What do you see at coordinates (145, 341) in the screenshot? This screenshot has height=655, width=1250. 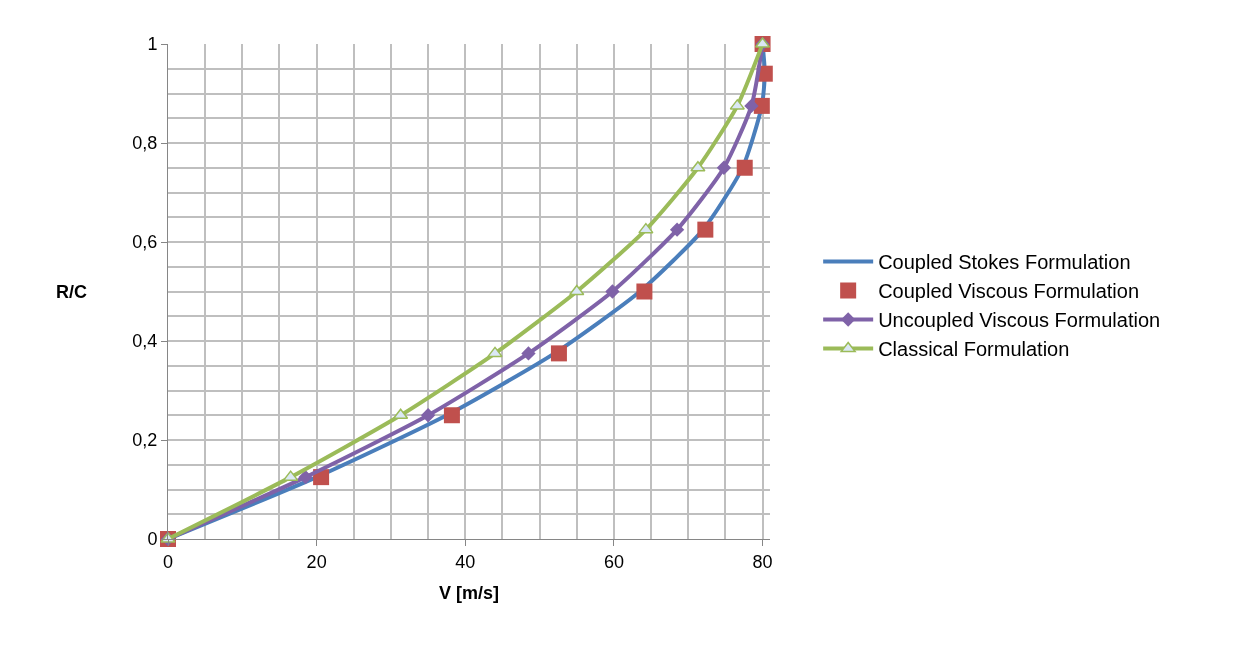 I see `y-tick-label: 0,4` at bounding box center [145, 341].